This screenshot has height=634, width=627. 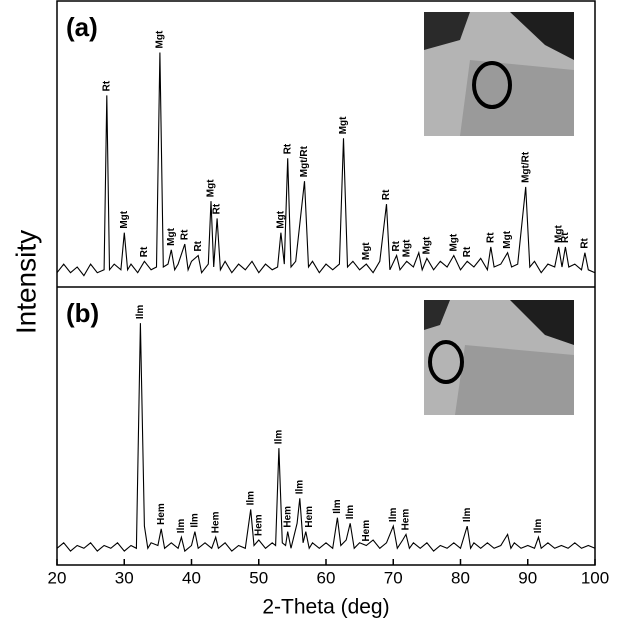 I want to click on x-tick-label: 40, so click(x=191, y=577).